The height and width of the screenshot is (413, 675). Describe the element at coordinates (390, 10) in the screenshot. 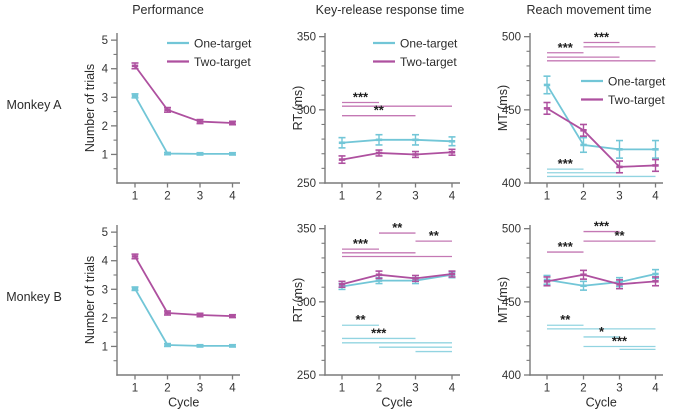

I see `column-title-key-release-response-time: Key-release response time` at that location.